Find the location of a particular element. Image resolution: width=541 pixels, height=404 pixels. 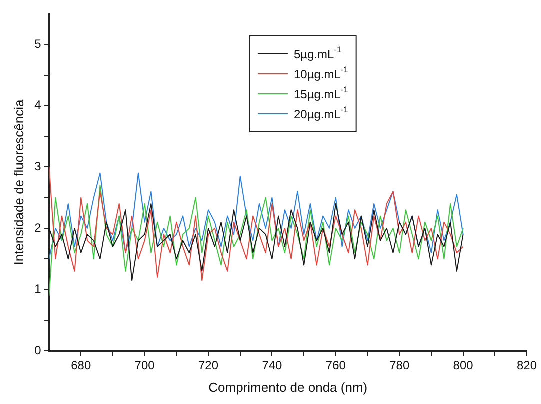

x-tick-label: 760 is located at coordinates (336, 365).